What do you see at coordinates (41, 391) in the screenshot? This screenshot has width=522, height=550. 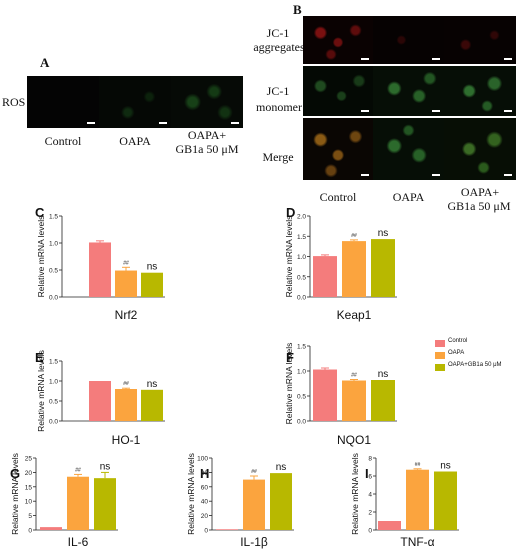 I see `chart-e-ylabel: Relative mRNA levels` at bounding box center [41, 391].